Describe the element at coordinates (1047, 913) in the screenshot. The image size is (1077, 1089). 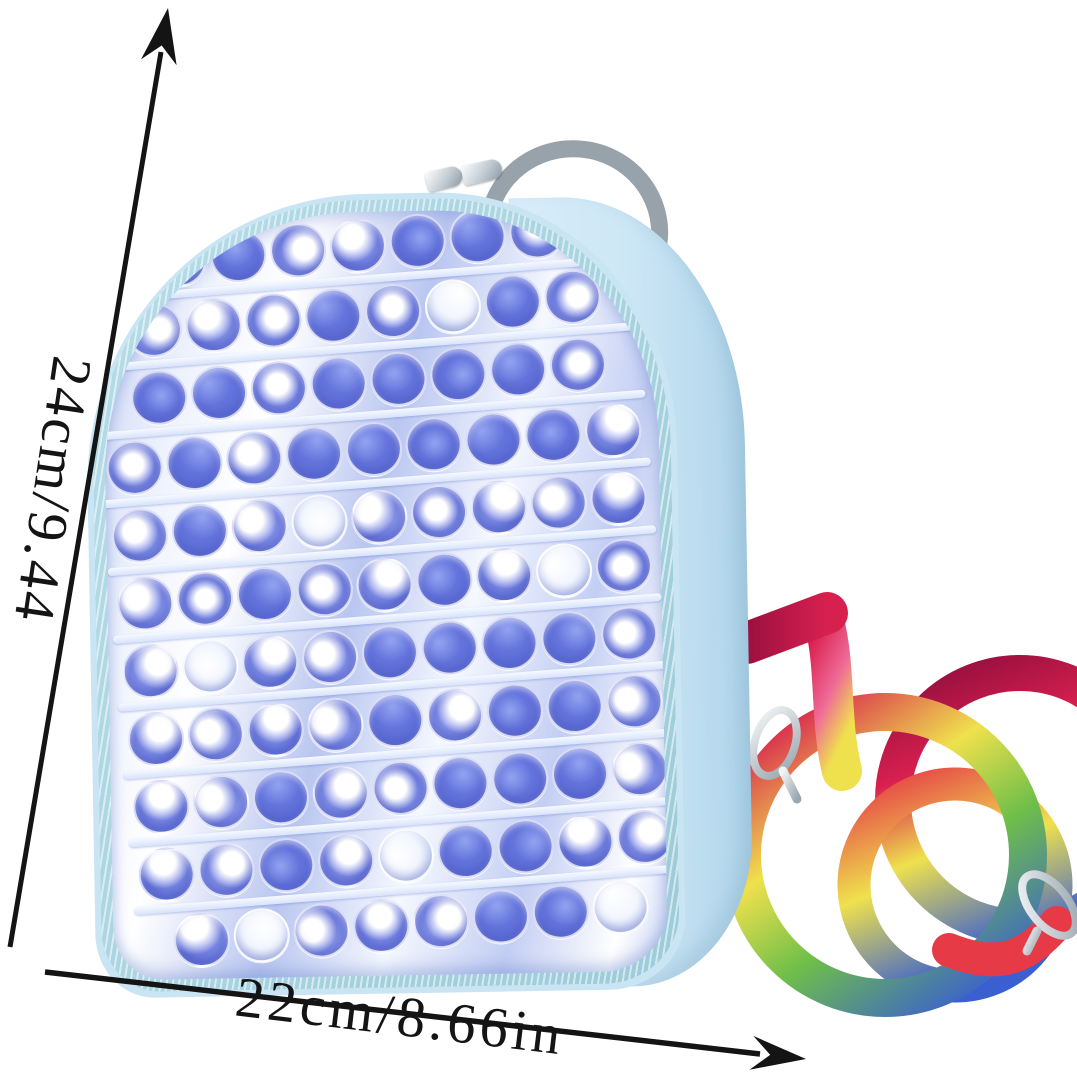
I see `carabiner-clip-right` at that location.